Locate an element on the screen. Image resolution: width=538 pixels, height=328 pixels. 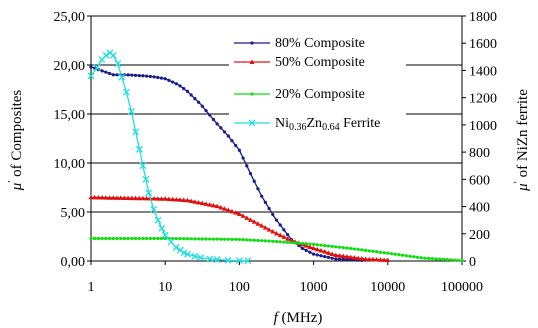
y-right-tick-label: 200 is located at coordinates (479, 235).